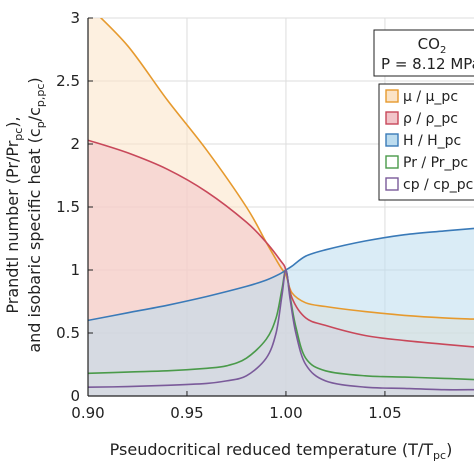  I want to click on x-tick-label: 0.95, so click(186, 413).